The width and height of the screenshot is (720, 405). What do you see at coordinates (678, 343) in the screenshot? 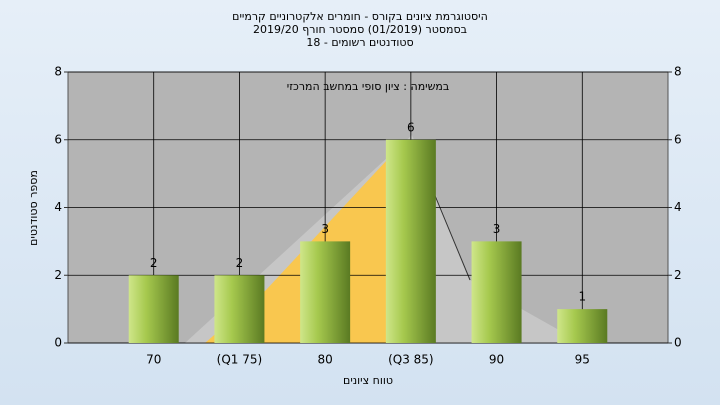
I see `y2-tick-label: 0` at bounding box center [678, 343].